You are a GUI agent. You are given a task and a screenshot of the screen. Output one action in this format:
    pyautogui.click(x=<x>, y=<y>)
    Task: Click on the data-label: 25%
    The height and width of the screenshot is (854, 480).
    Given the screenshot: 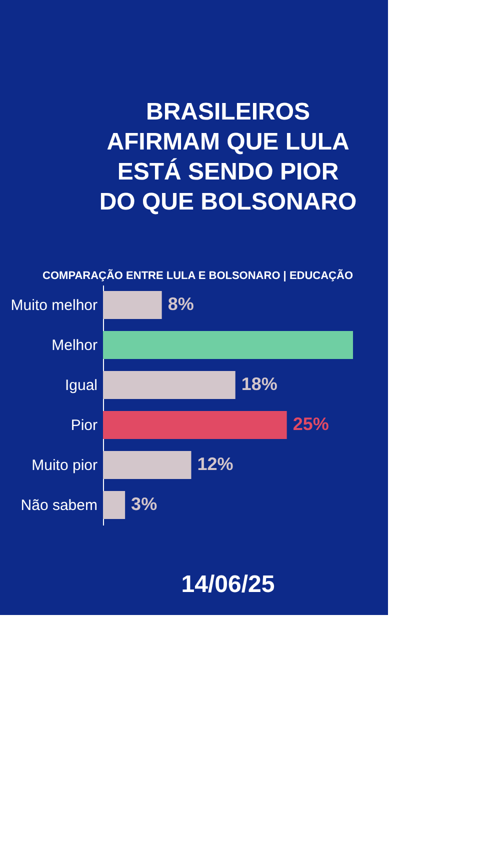 What is the action you would take?
    pyautogui.click(x=310, y=424)
    